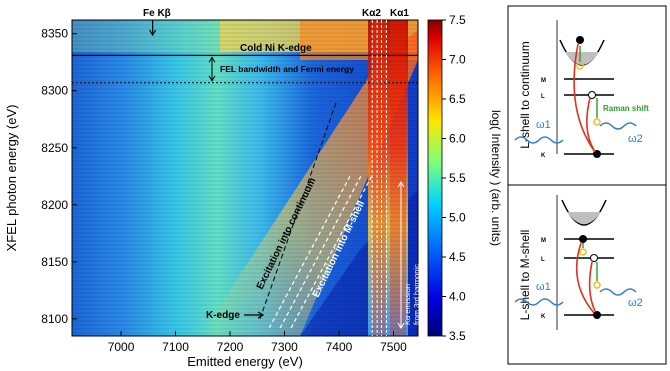 The height and width of the screenshot is (371, 670). I want to click on x-tick-label: 7400, so click(339, 347).